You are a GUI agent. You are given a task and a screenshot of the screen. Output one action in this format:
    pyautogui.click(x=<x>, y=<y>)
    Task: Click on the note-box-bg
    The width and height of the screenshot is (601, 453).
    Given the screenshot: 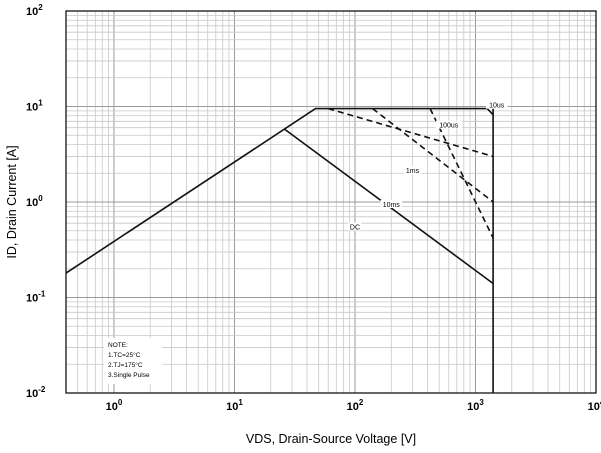 What is the action you would take?
    pyautogui.click(x=133, y=361)
    